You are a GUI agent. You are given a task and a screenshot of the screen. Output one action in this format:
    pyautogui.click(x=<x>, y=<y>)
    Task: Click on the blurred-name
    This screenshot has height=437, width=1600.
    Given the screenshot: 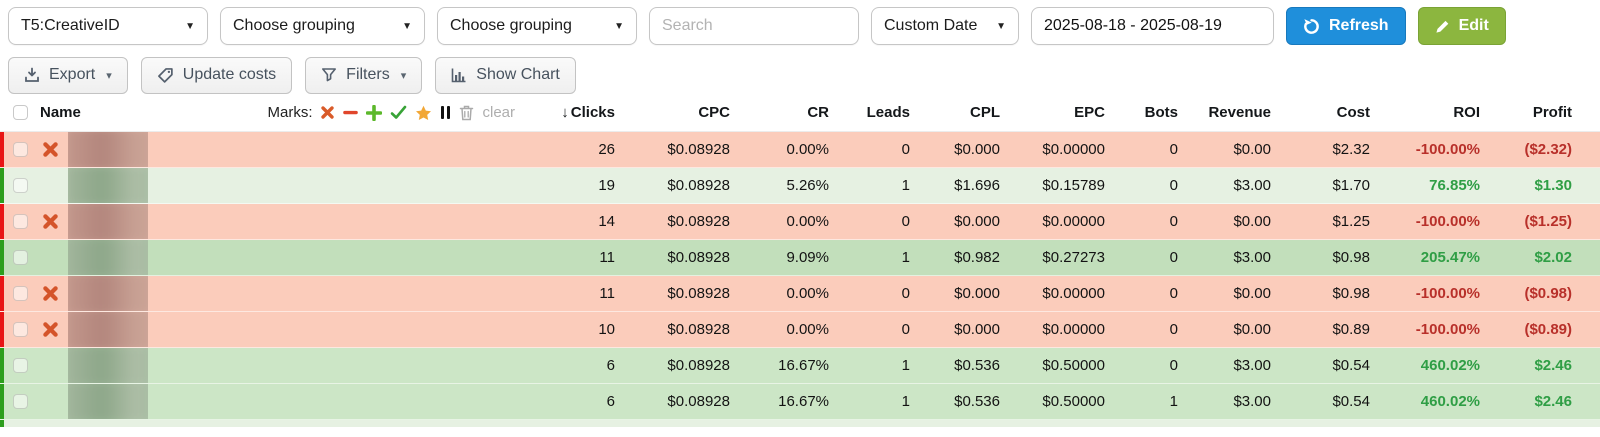 What is the action you would take?
    pyautogui.click(x=108, y=149)
    